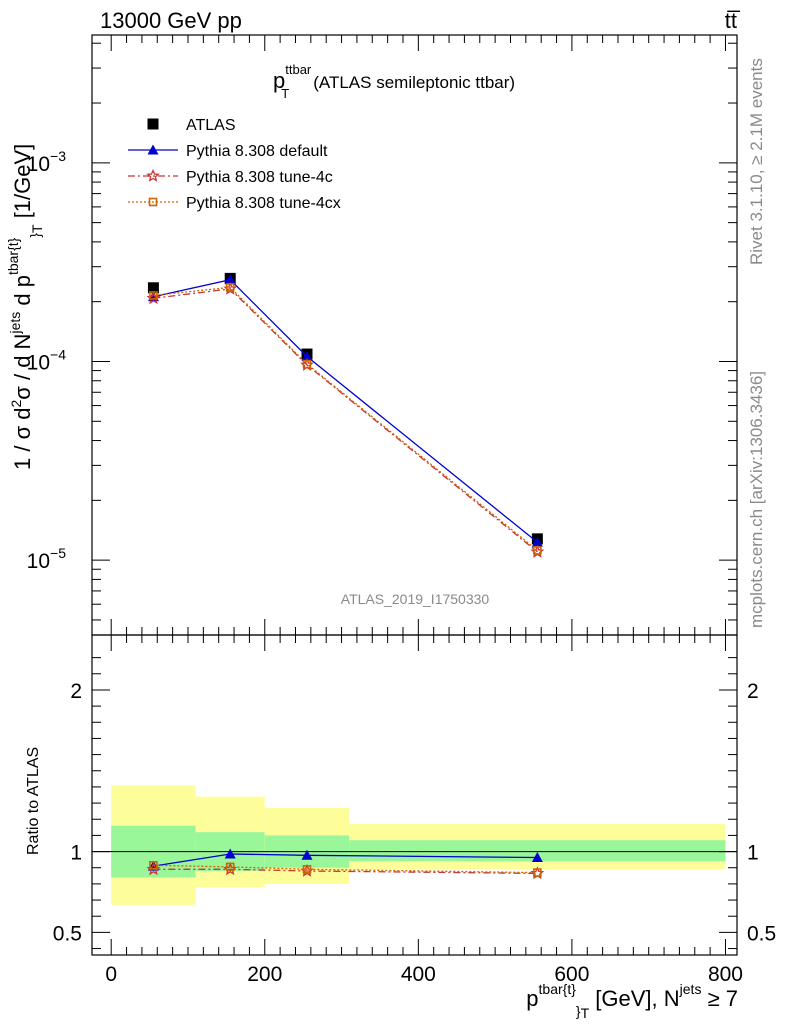  I want to click on rivet-label: Rivet 3.1.10, ≥ 2.1M events, so click(756, 161).